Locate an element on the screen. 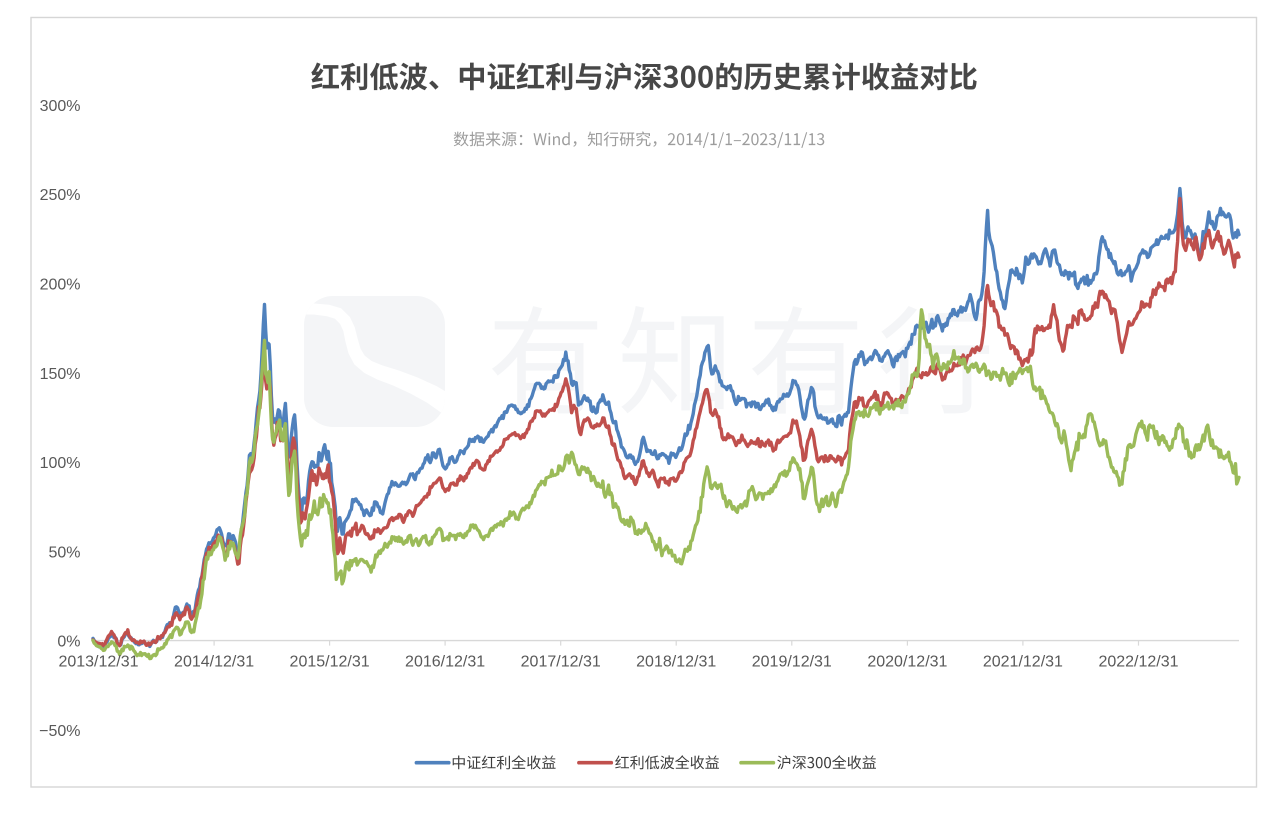 The image size is (1280, 824). svg-text: 2013/12/31 is located at coordinates (98, 662).